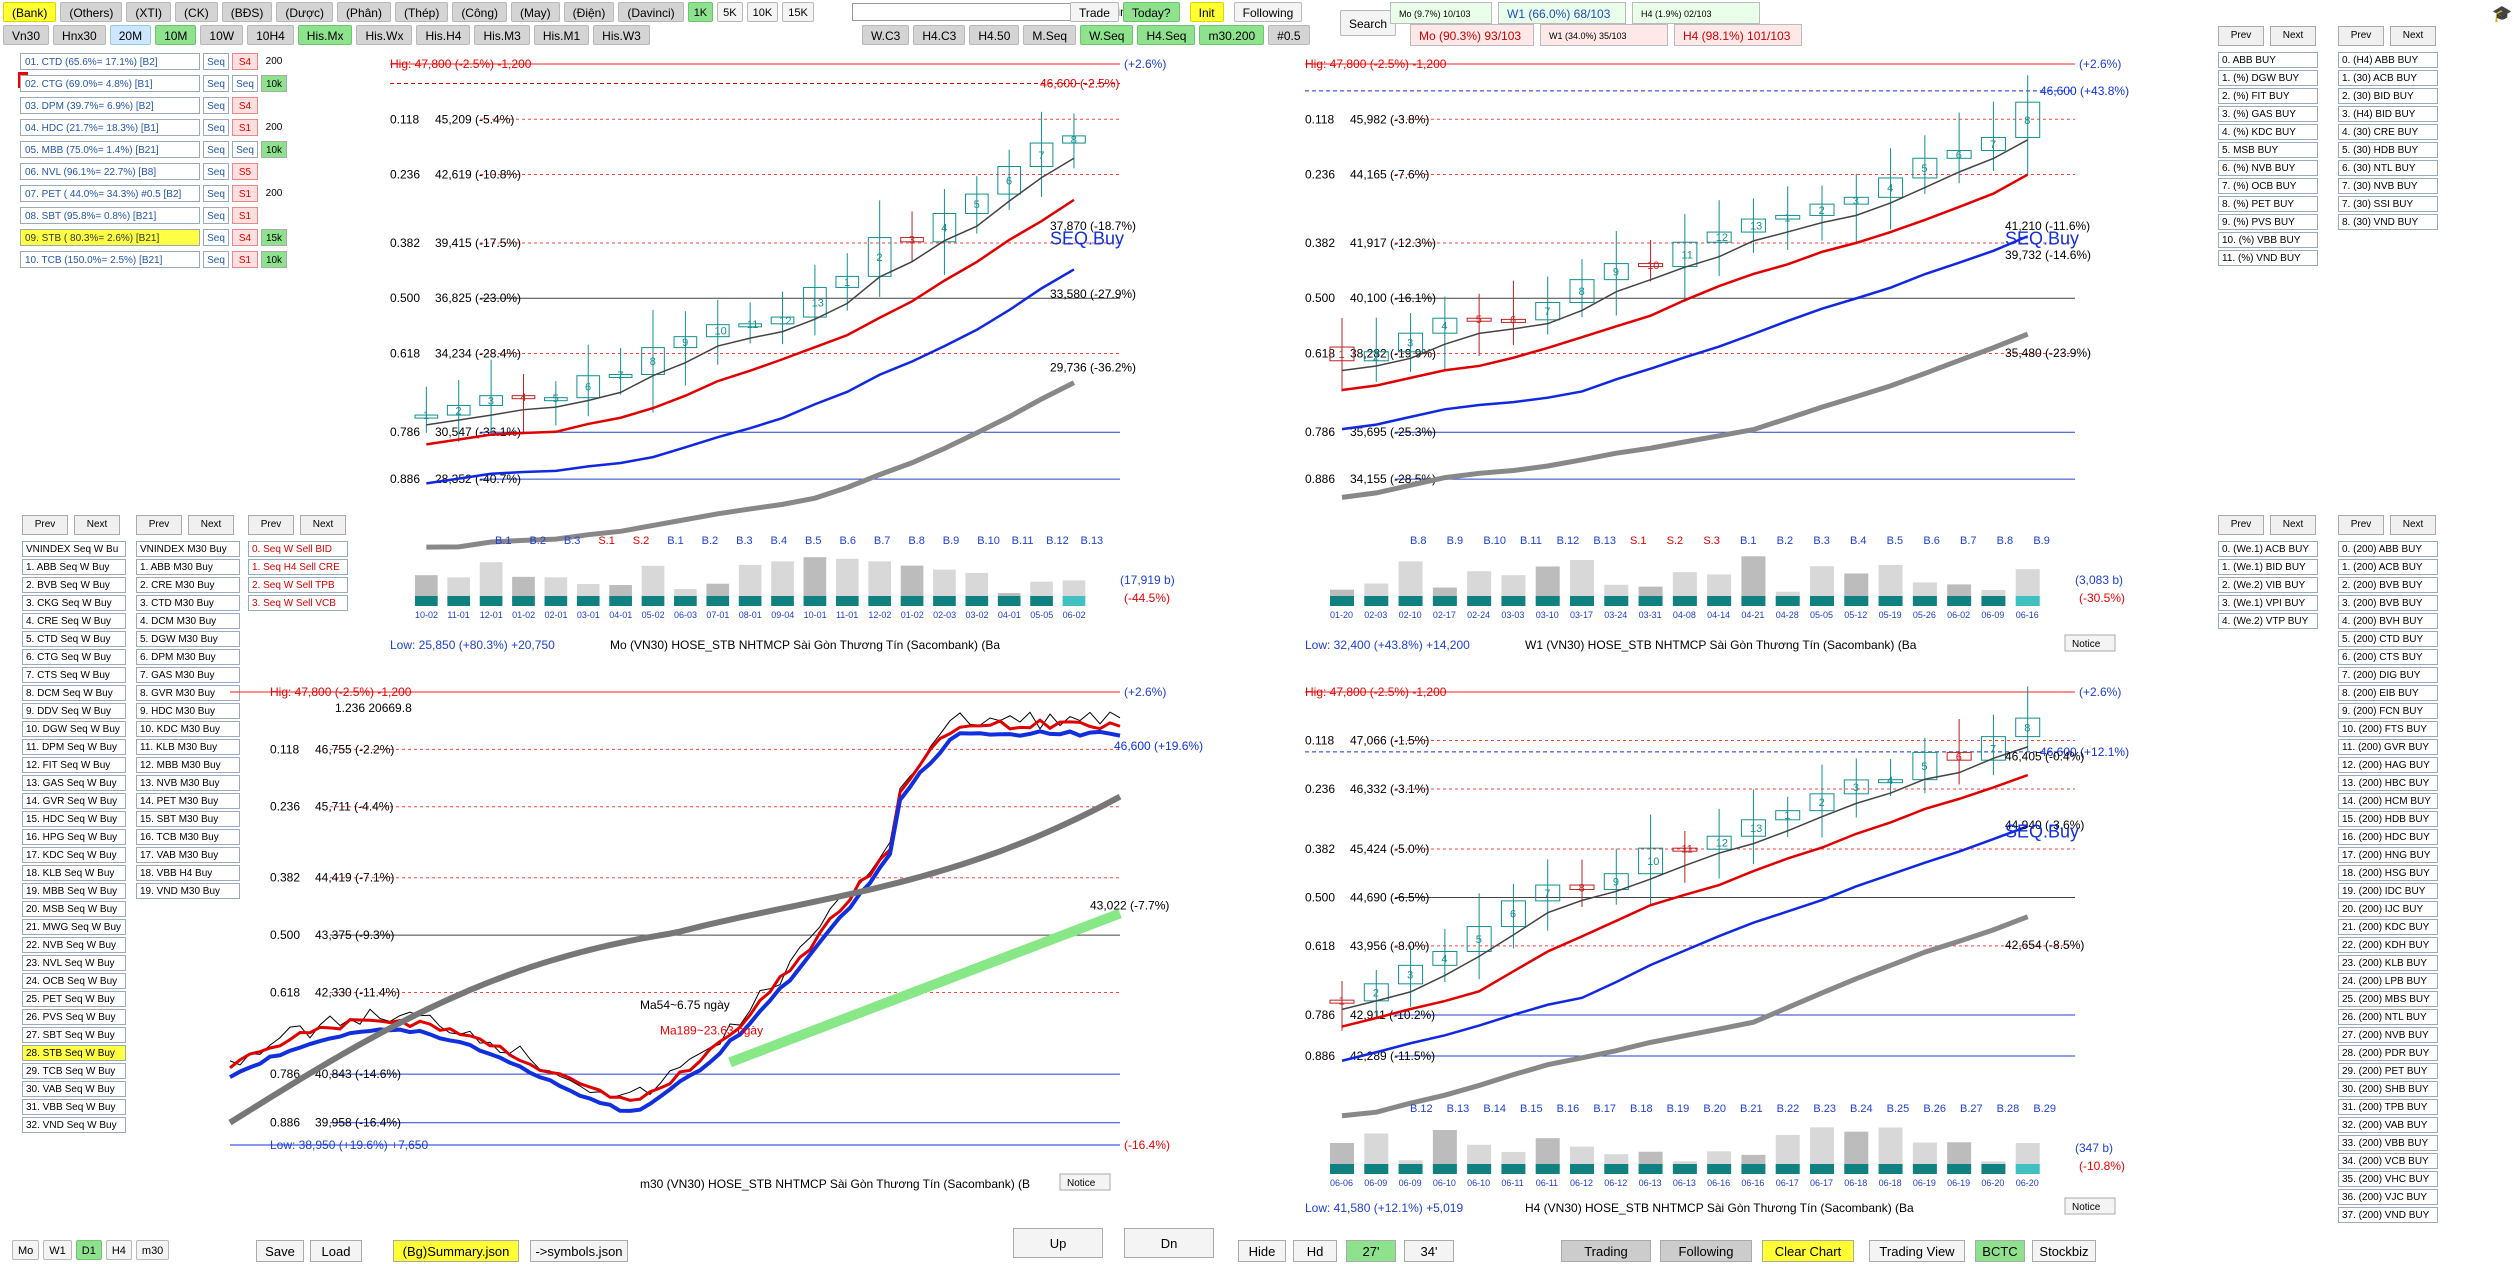 The width and height of the screenshot is (2513, 1264). What do you see at coordinates (1808, 1251) in the screenshot?
I see `clear-chart-button: Clear Chart` at bounding box center [1808, 1251].